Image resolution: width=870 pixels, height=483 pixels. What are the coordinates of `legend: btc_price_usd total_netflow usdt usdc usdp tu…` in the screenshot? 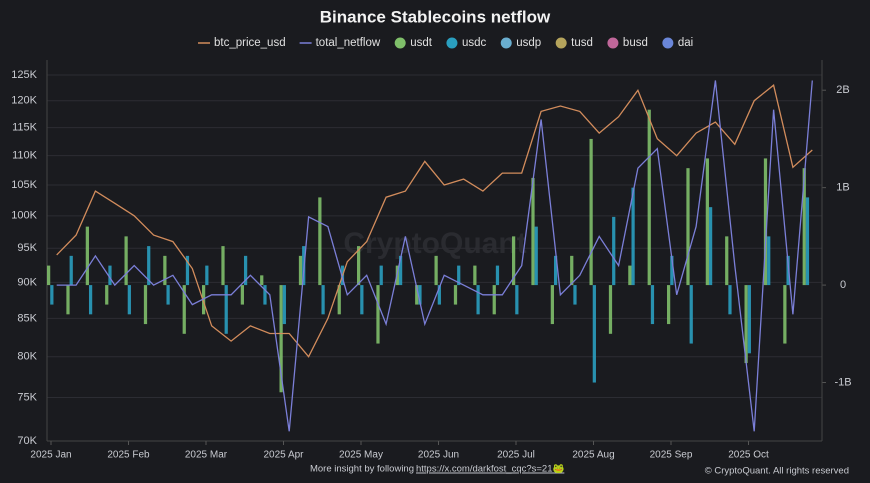 It's located at (445, 43).